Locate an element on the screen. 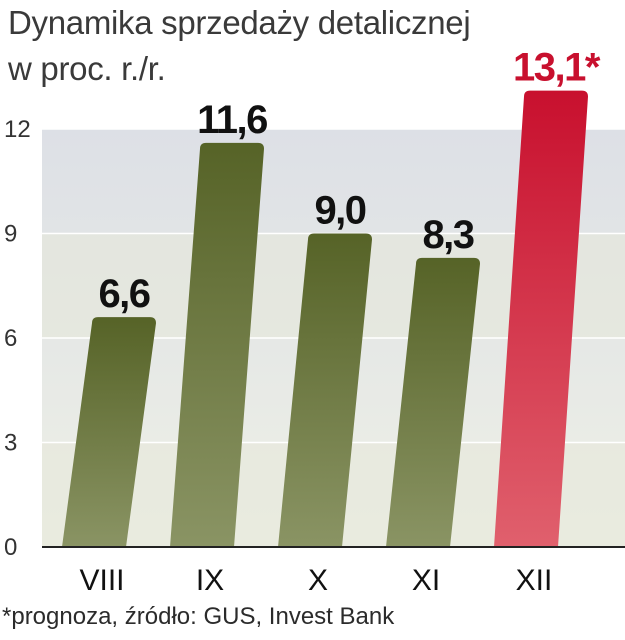  bar-XI is located at coordinates (433, 402).